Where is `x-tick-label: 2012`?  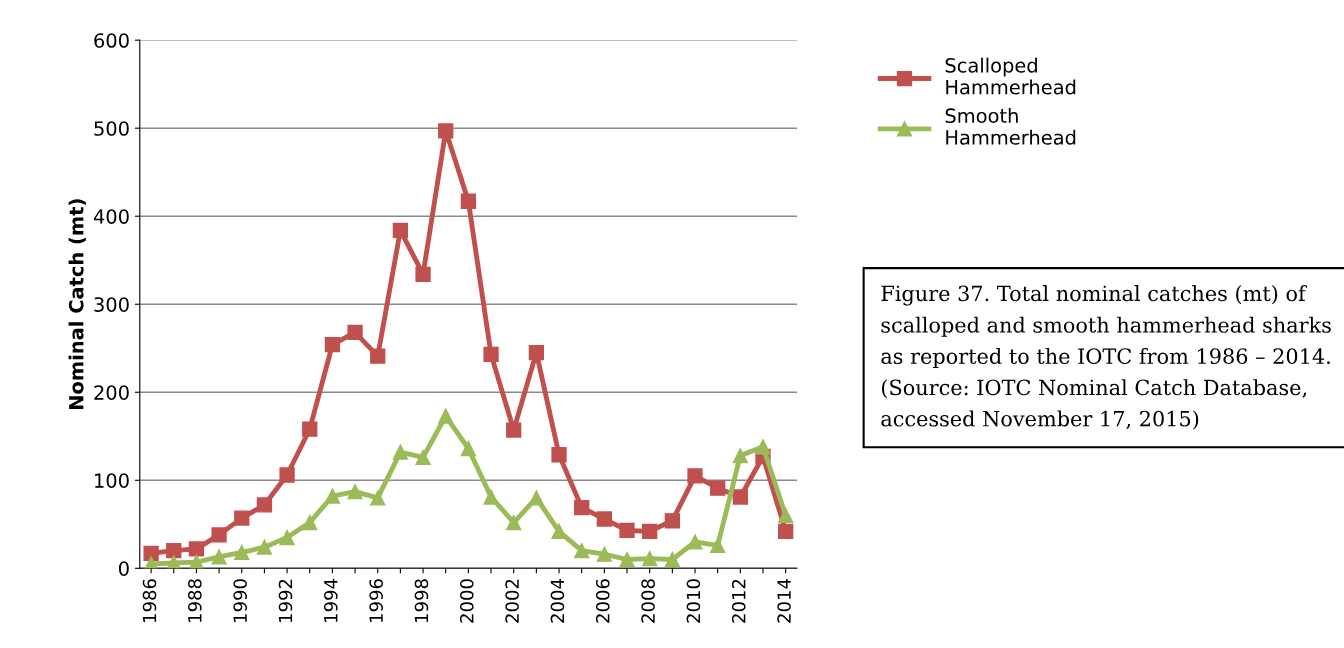 x-tick-label: 2012 is located at coordinates (738, 601).